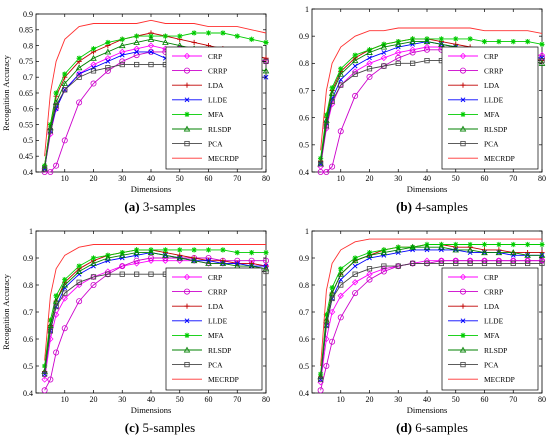 The height and width of the screenshot is (437, 550). I want to click on legend-label-llde: LLDE, so click(494, 100).